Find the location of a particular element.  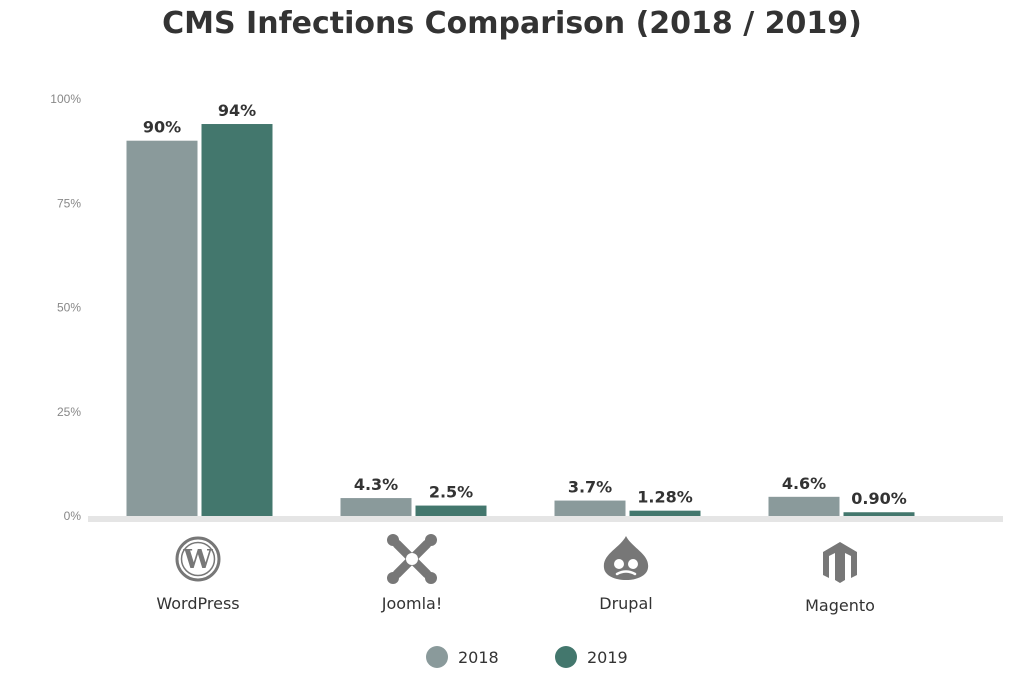

x-tick-label: Drupal is located at coordinates (625, 603).